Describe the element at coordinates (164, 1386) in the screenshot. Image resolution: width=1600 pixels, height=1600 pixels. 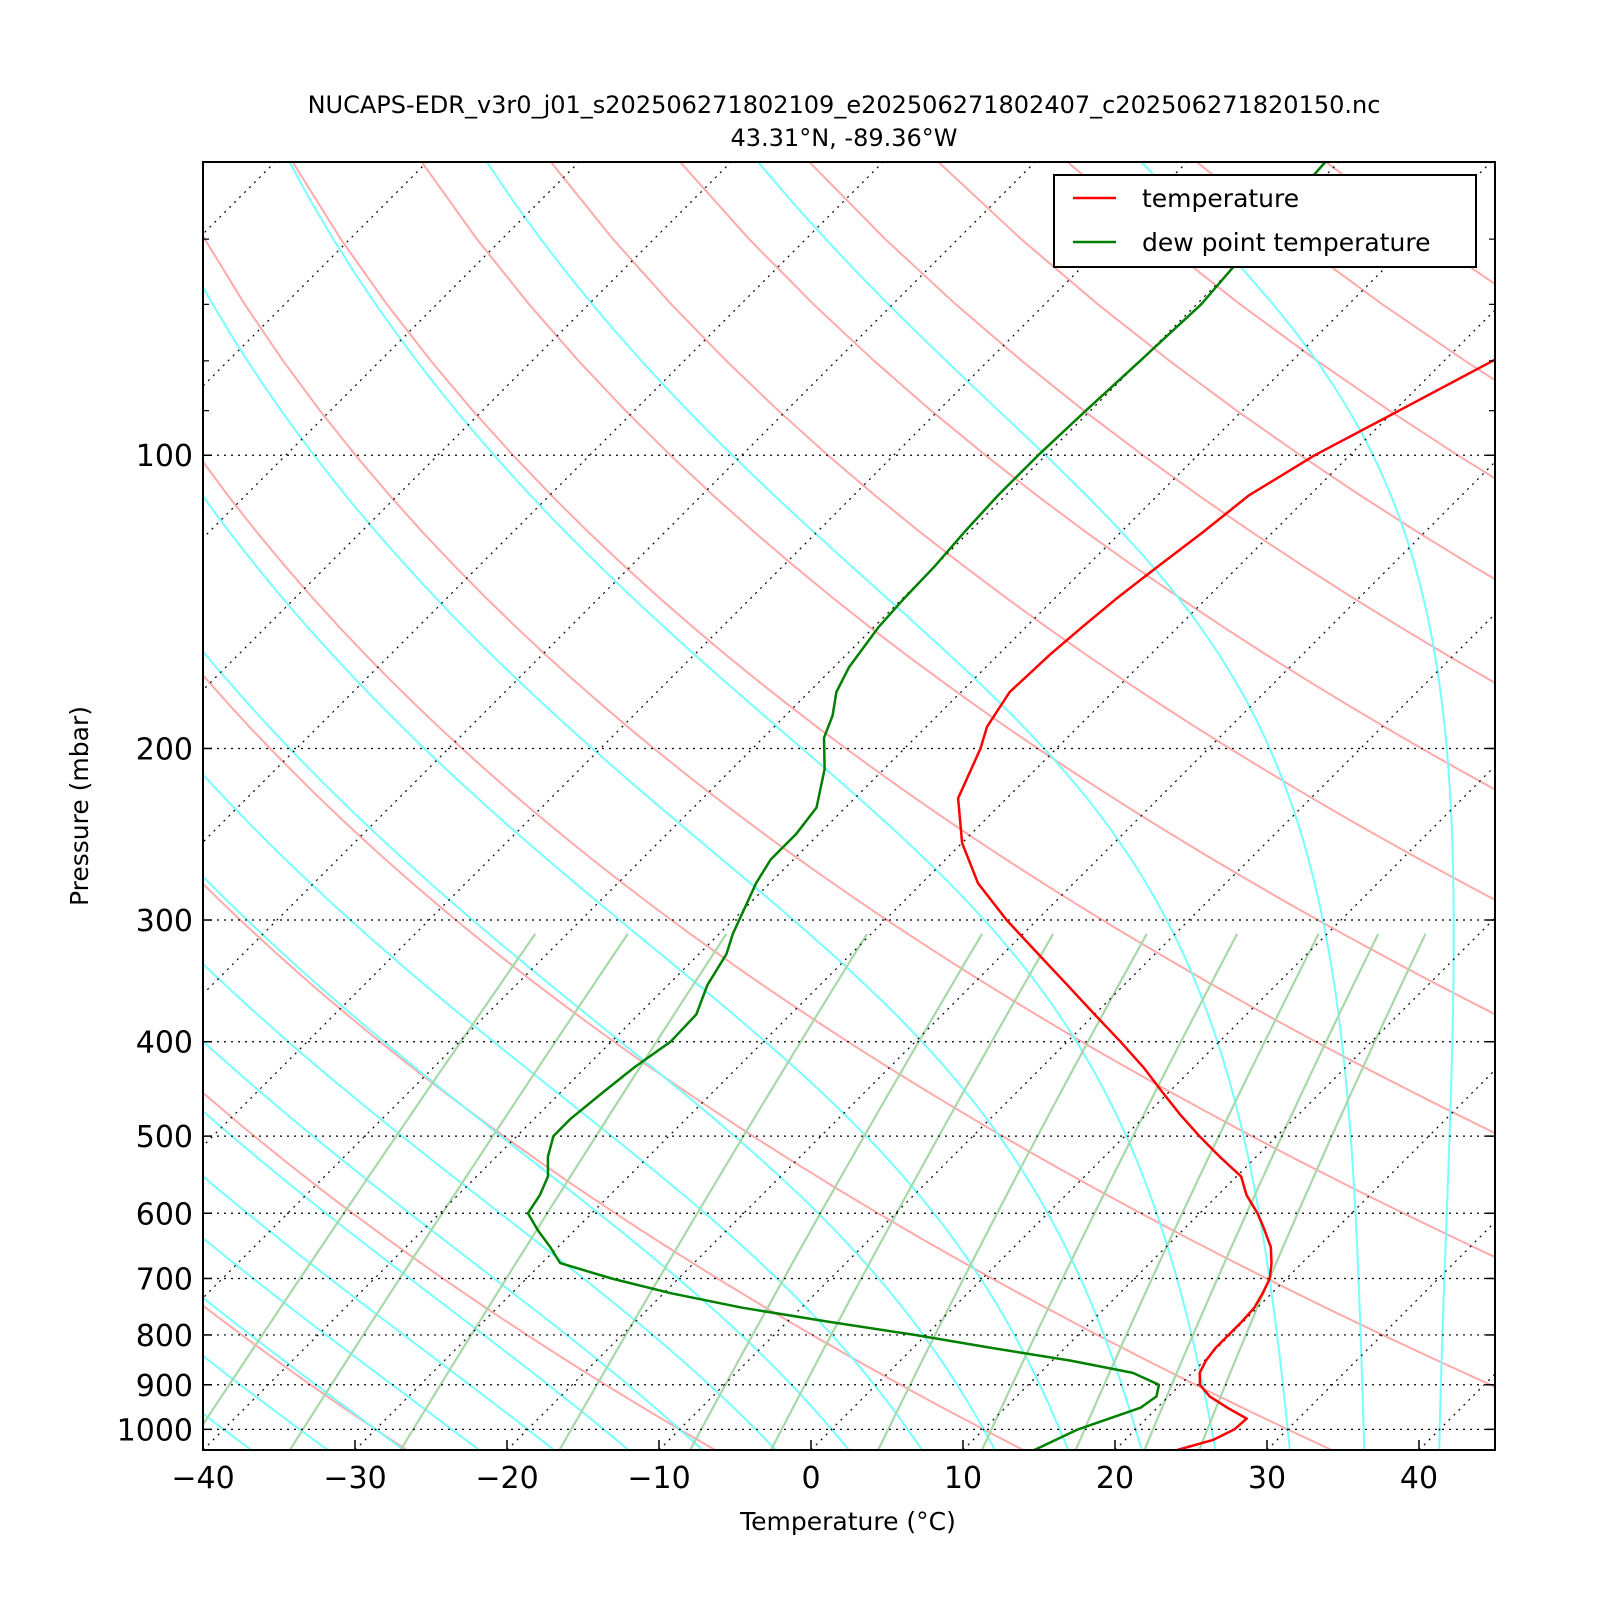
I see `y-tick-label: 900` at that location.